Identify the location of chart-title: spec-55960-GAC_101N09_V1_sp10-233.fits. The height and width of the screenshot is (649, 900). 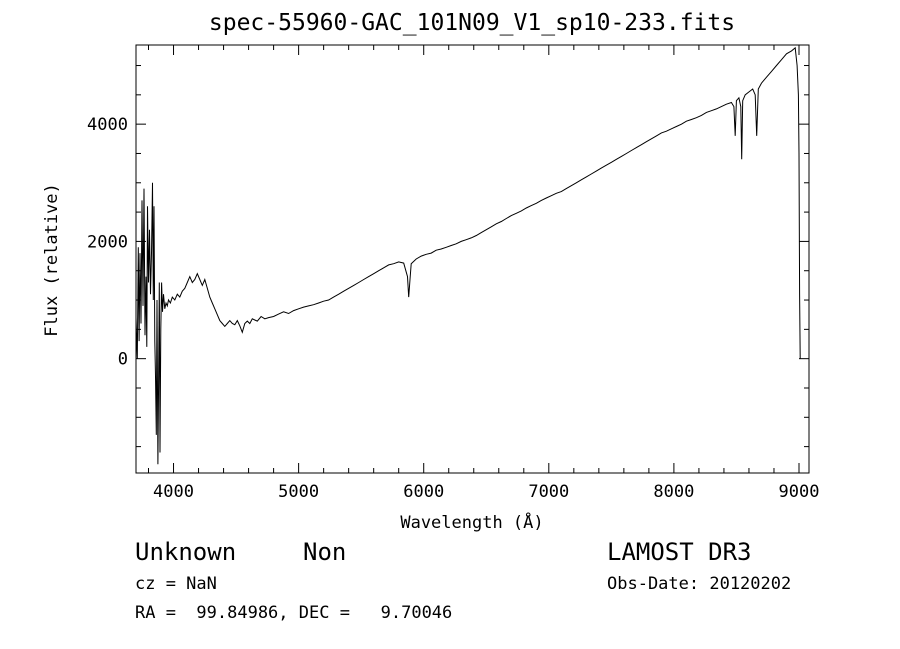
(472, 23).